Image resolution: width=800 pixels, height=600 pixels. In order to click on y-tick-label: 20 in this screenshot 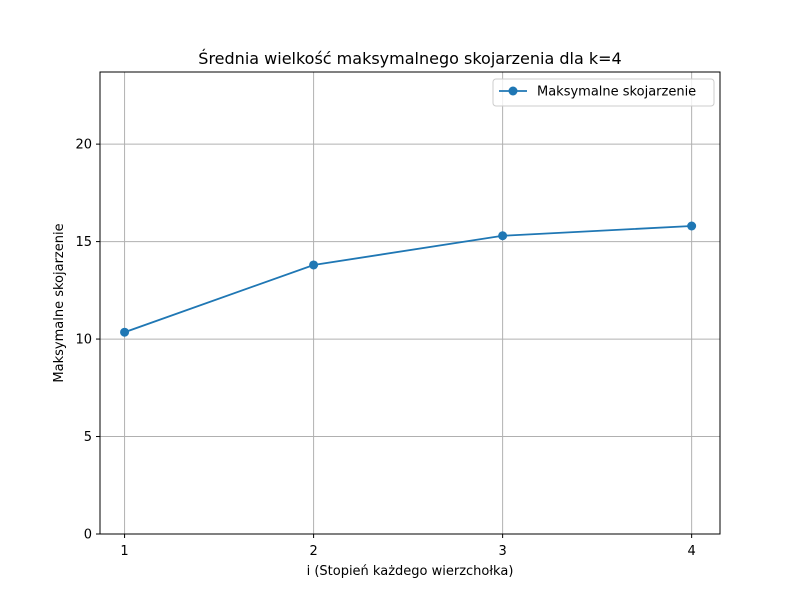, I will do `click(83, 145)`.